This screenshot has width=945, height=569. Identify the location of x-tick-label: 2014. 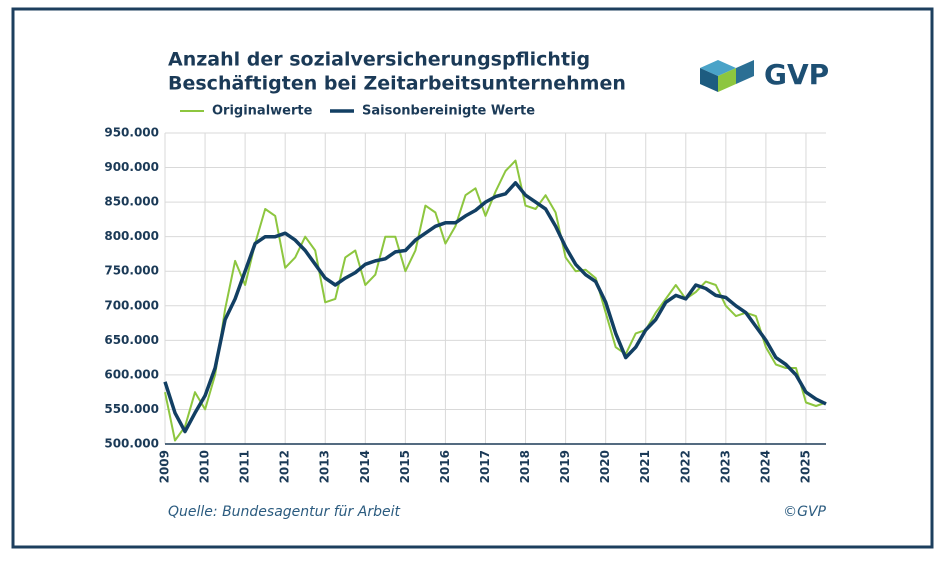
(365, 466).